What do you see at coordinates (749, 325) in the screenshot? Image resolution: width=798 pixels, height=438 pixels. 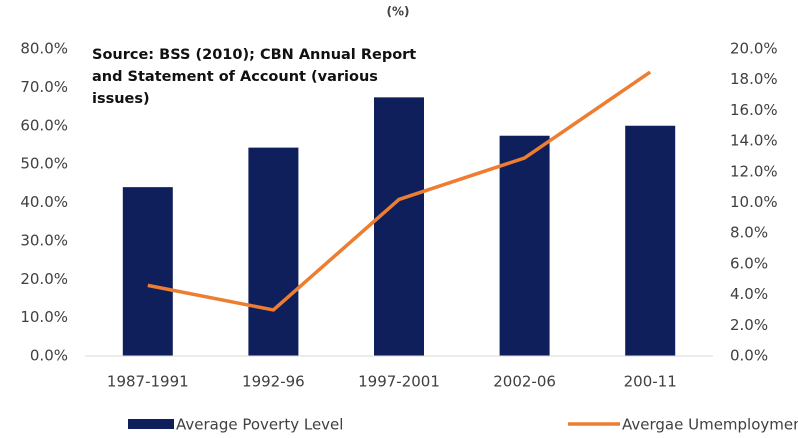 I see `y2-tick-label: 2.0%` at bounding box center [749, 325].